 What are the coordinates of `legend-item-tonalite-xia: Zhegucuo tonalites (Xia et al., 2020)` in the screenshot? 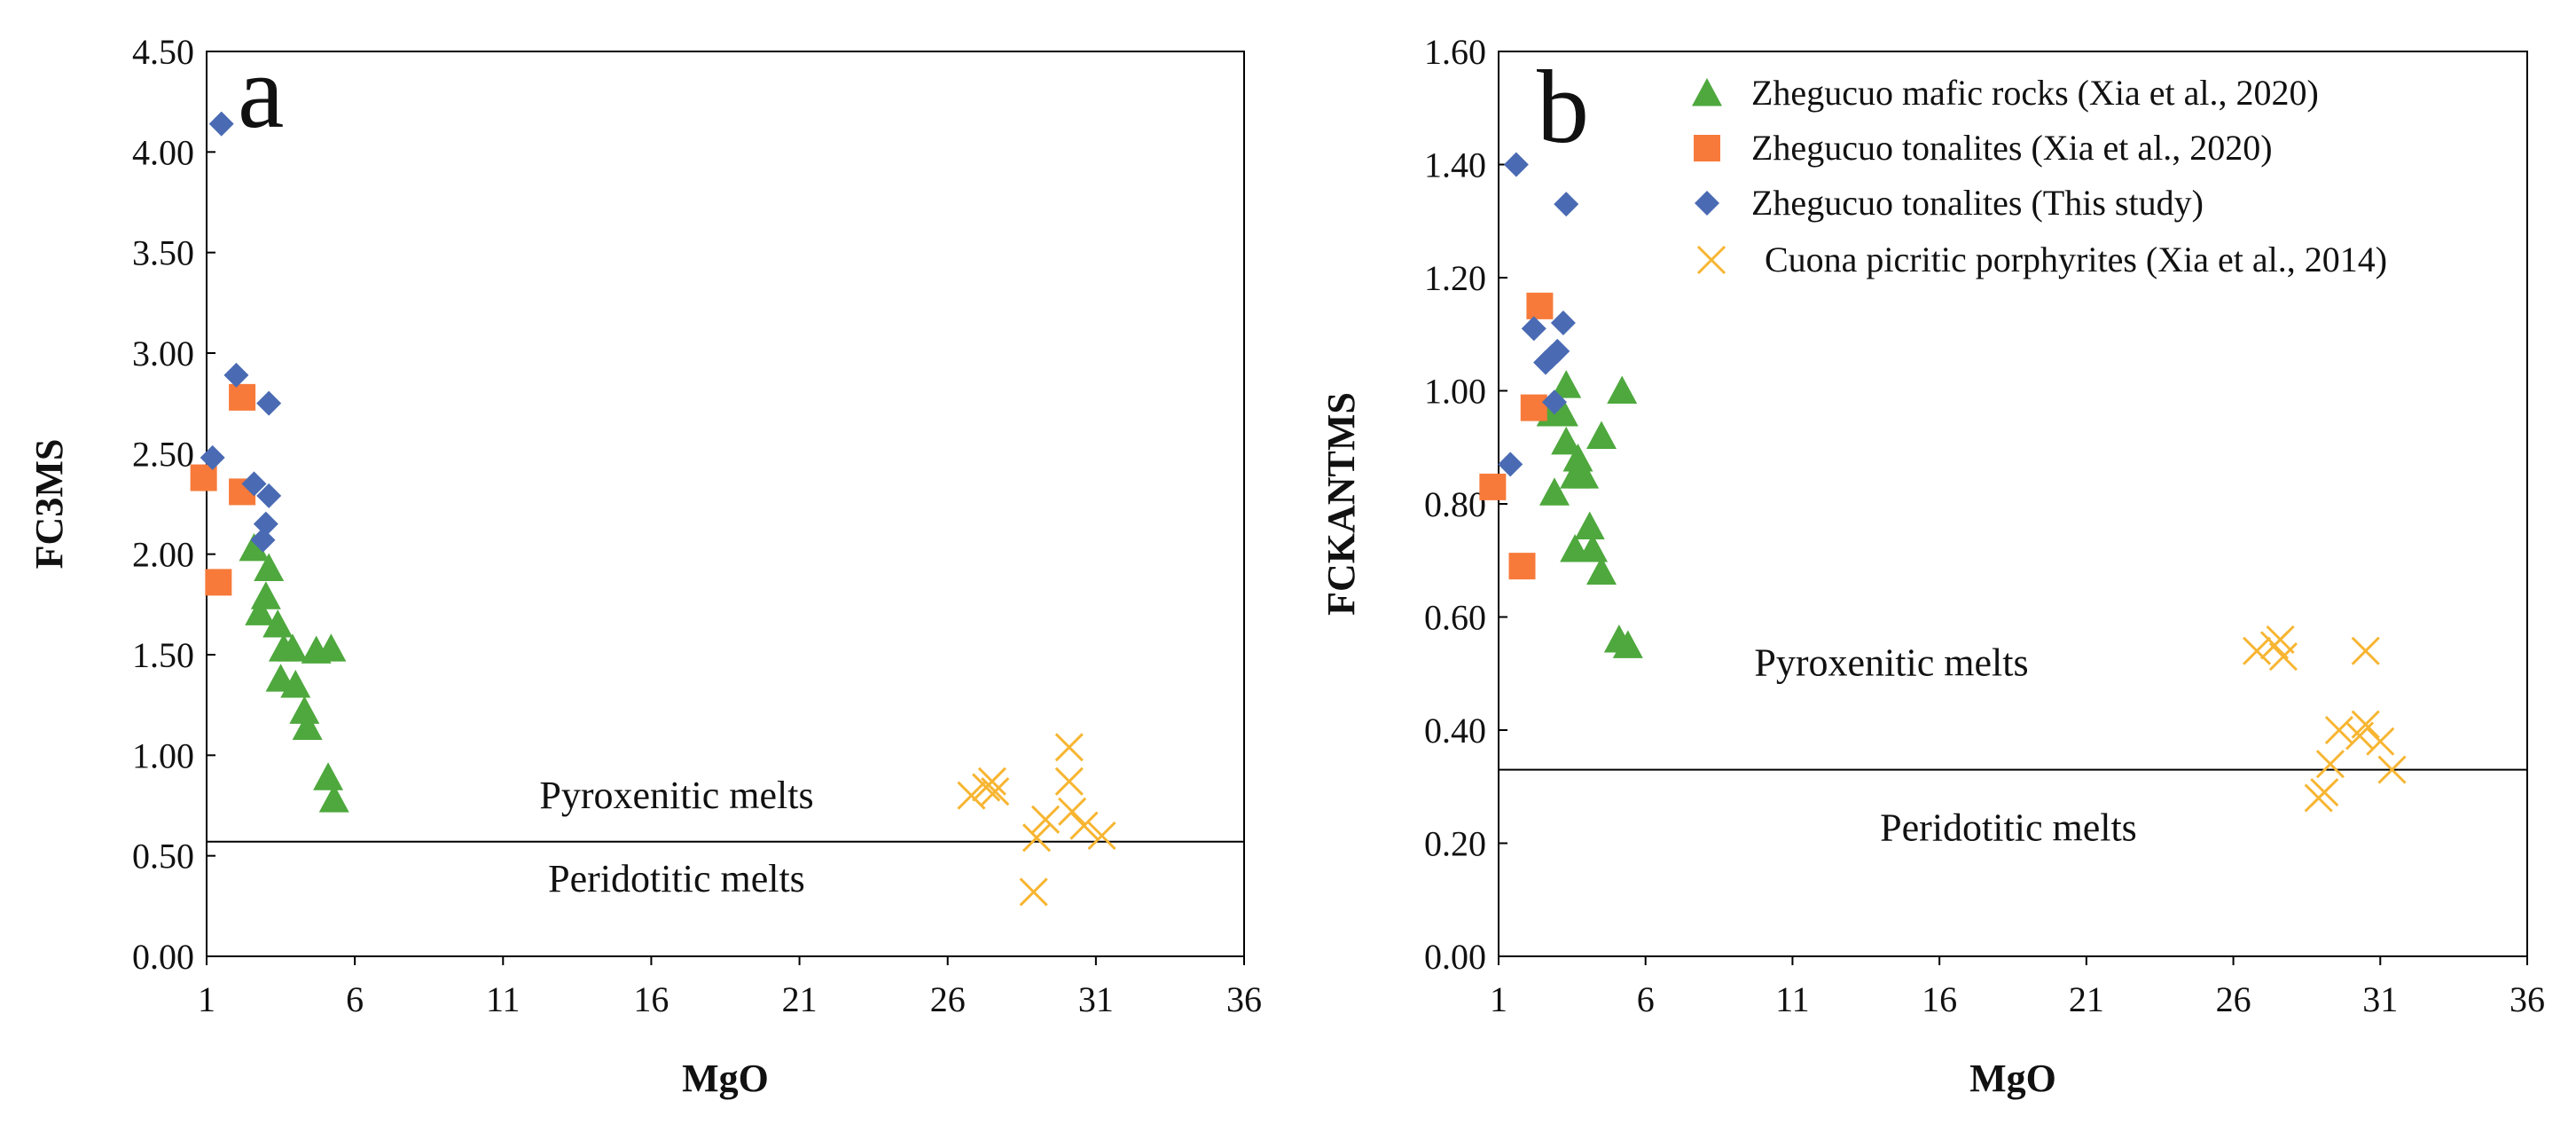 It's located at (1983, 148).